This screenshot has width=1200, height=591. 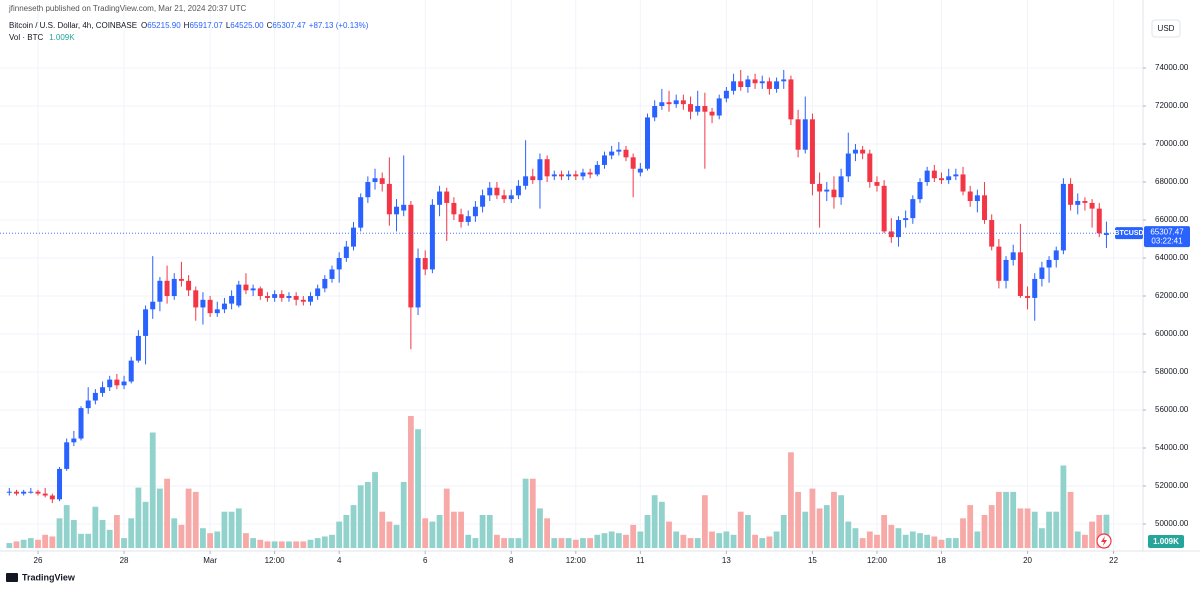 I want to click on y-tick-label: 64000.00, so click(x=1172, y=257).